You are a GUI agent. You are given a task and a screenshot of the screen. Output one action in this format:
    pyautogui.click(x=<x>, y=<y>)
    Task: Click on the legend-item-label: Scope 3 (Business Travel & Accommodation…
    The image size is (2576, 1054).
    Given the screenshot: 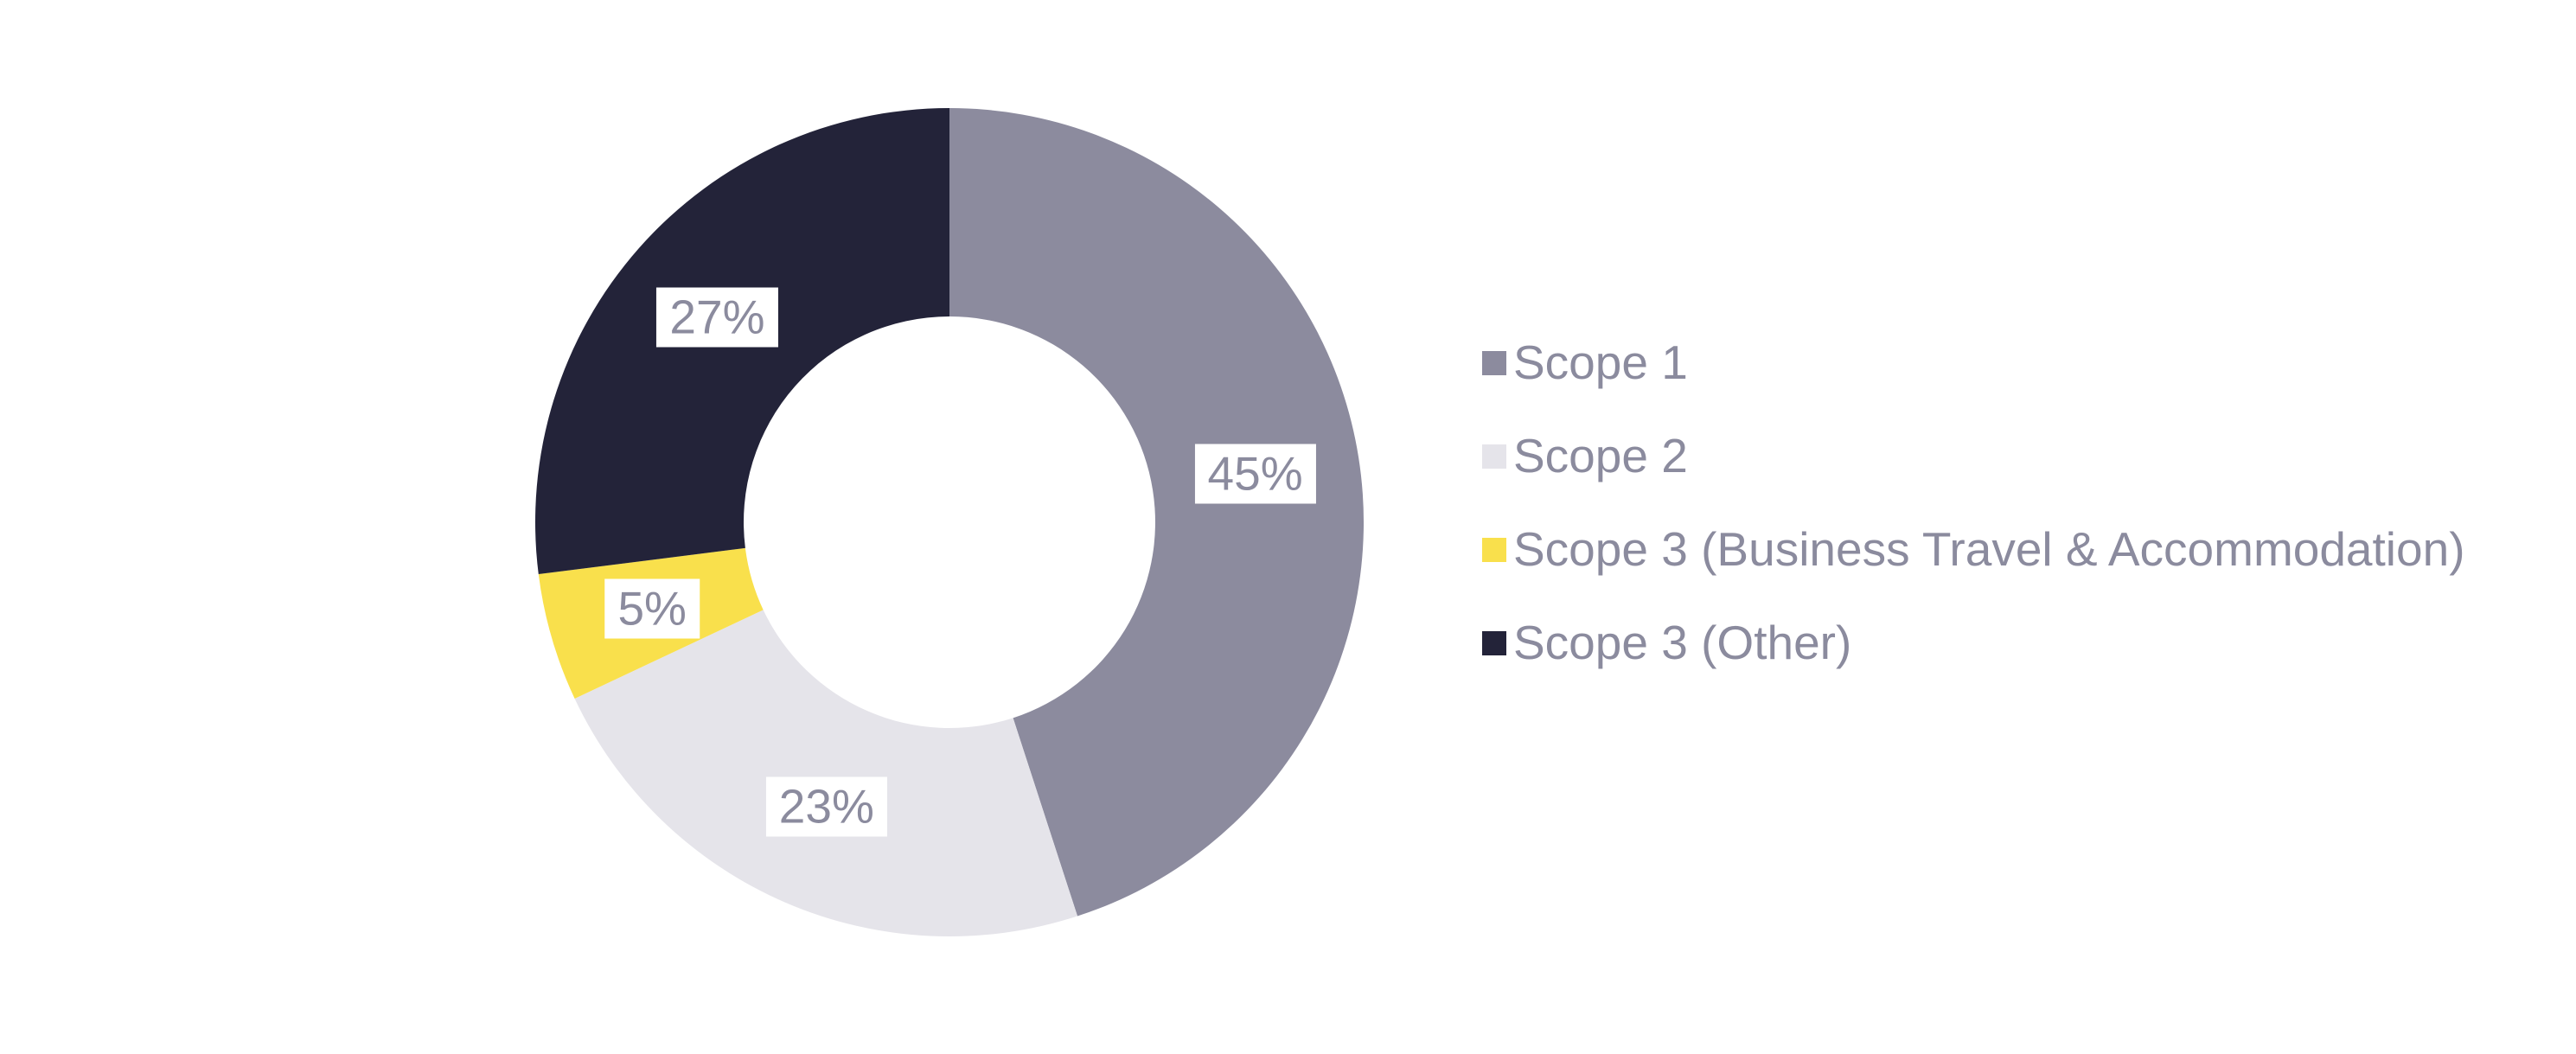 What is the action you would take?
    pyautogui.click(x=1989, y=549)
    